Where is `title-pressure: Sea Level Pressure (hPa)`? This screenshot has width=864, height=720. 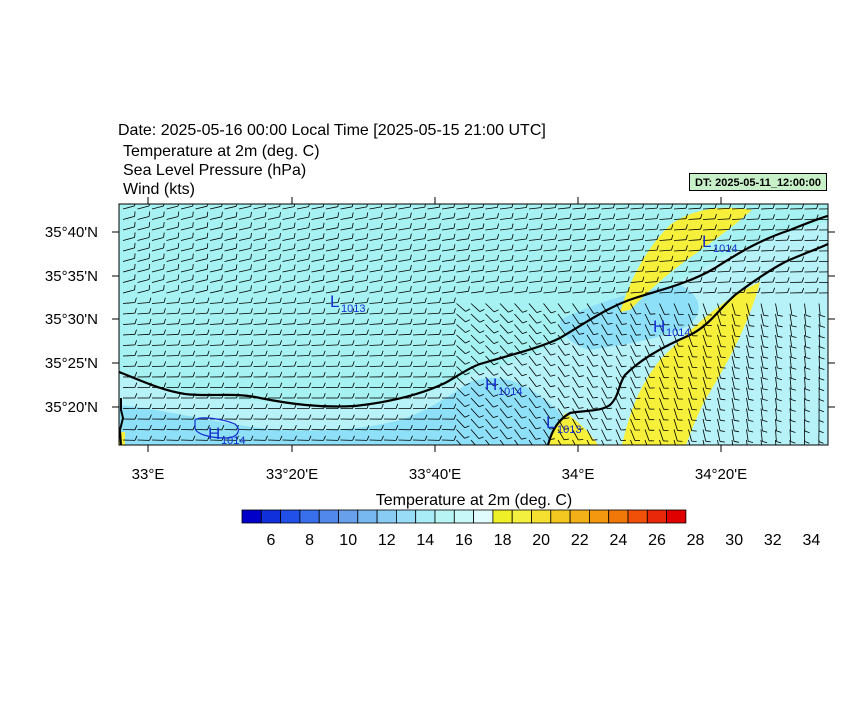 title-pressure: Sea Level Pressure (hPa) is located at coordinates (215, 170).